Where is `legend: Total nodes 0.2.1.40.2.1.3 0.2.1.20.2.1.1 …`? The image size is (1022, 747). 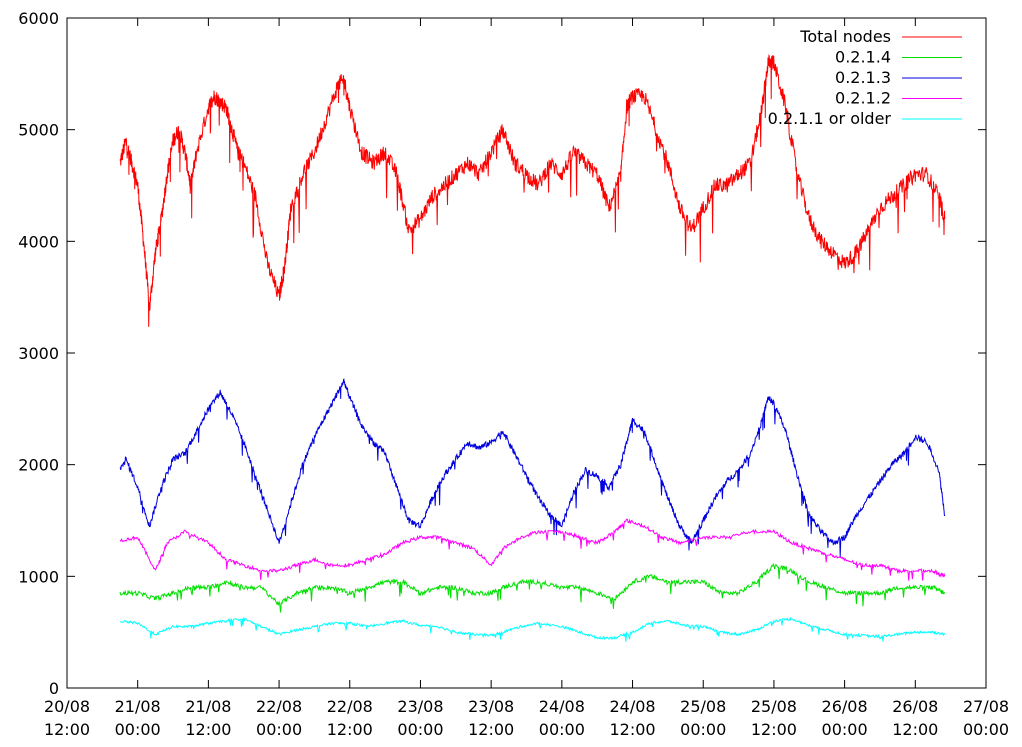 legend: Total nodes 0.2.1.40.2.1.3 0.2.1.20.2.1.1 … is located at coordinates (865, 77).